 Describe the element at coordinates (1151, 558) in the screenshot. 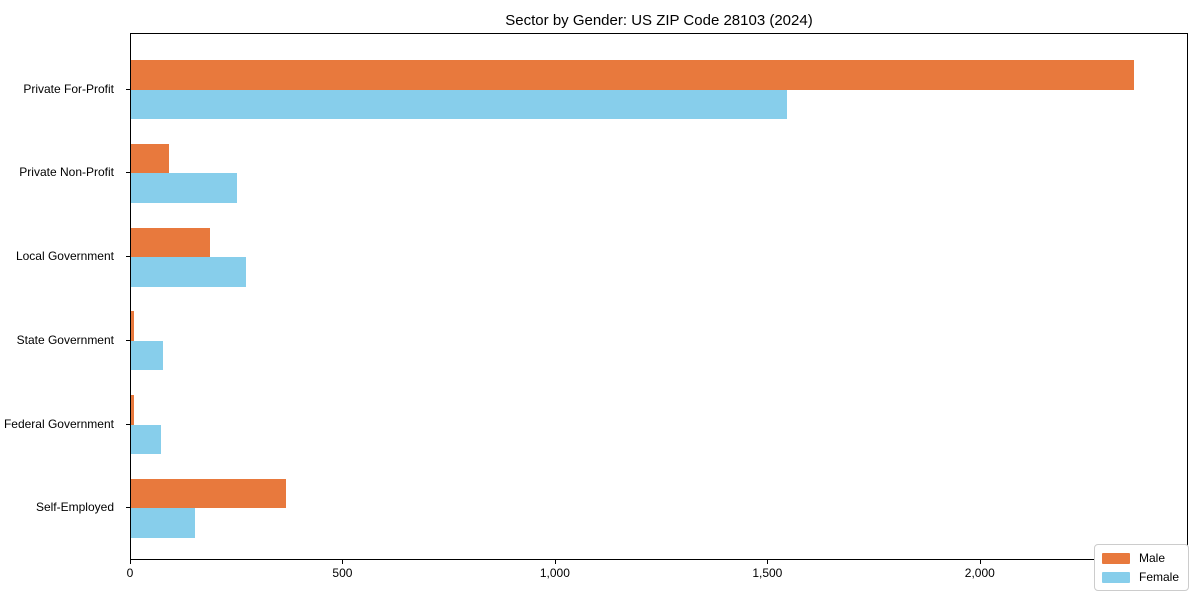

I see `legend-label: Male` at that location.